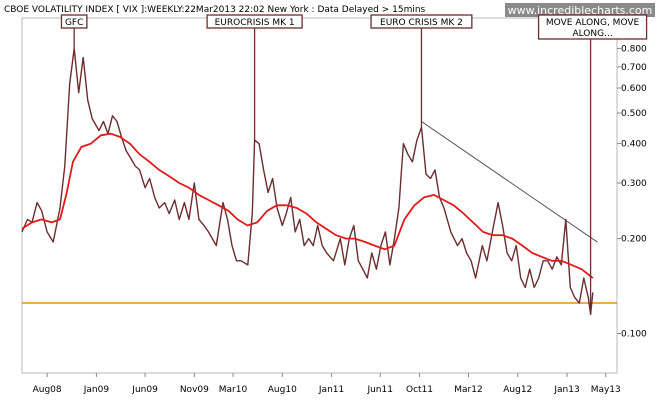  What do you see at coordinates (282, 390) in the screenshot?
I see `x-tick-label: Aug10` at bounding box center [282, 390].